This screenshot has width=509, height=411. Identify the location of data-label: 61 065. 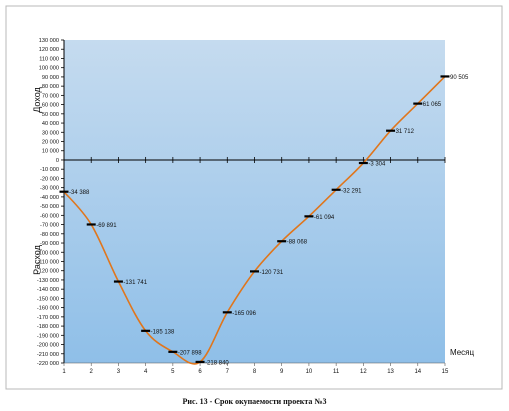
(432, 105).